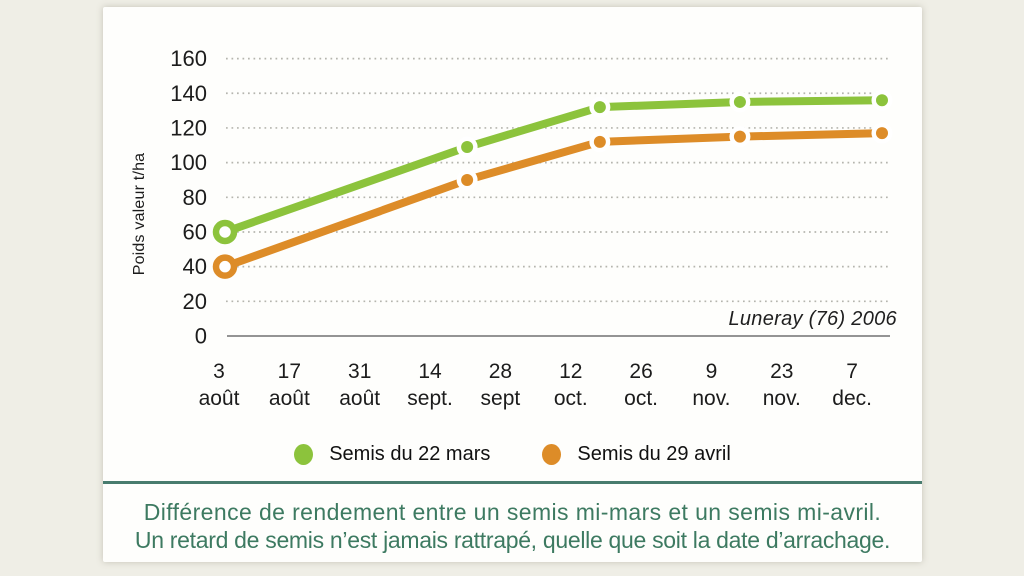 Image resolution: width=1024 pixels, height=576 pixels. Describe the element at coordinates (512, 482) in the screenshot. I see `separator-line` at that location.